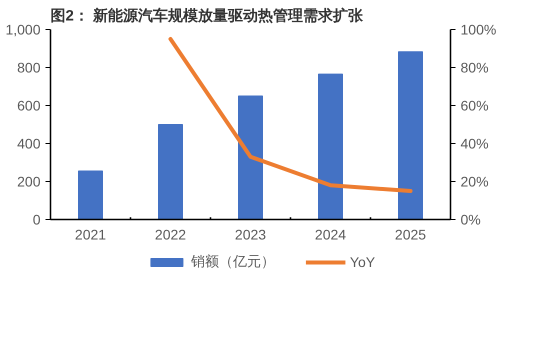 The height and width of the screenshot is (364, 533). I want to click on x-tick-label: 2021, so click(90, 234).